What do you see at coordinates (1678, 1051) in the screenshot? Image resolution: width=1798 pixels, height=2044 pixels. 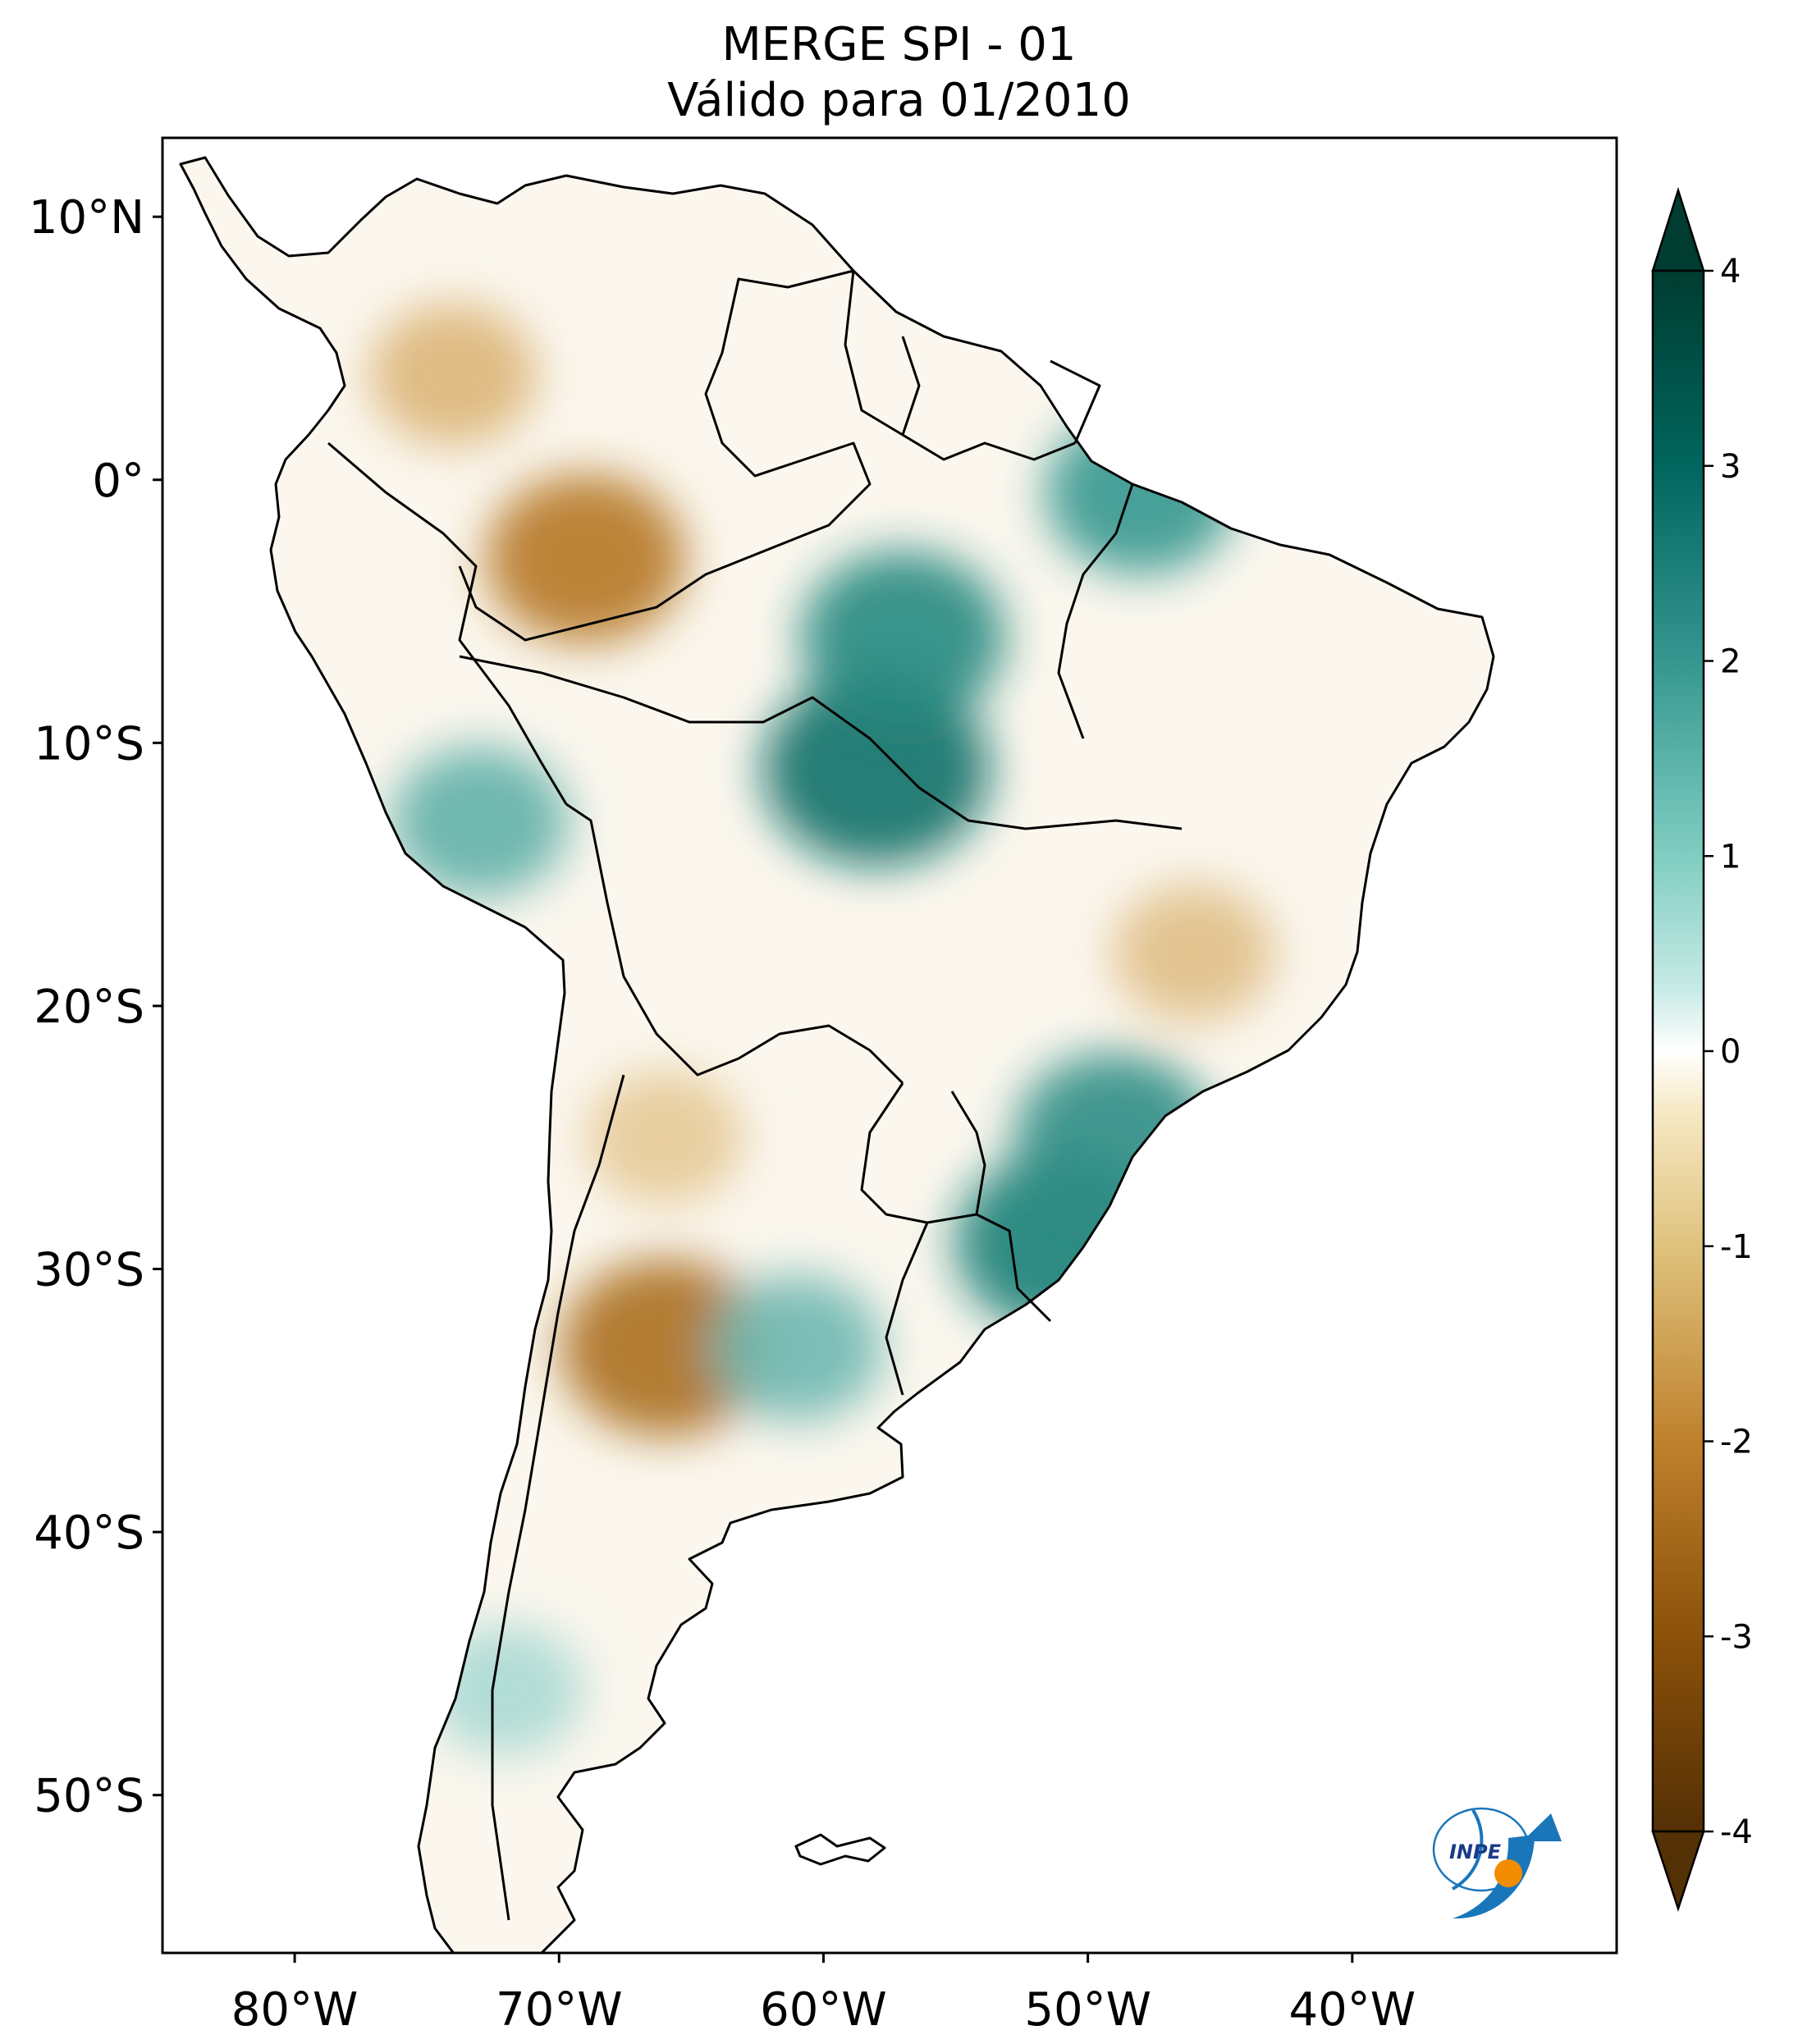 I see `colorbar-body` at bounding box center [1678, 1051].